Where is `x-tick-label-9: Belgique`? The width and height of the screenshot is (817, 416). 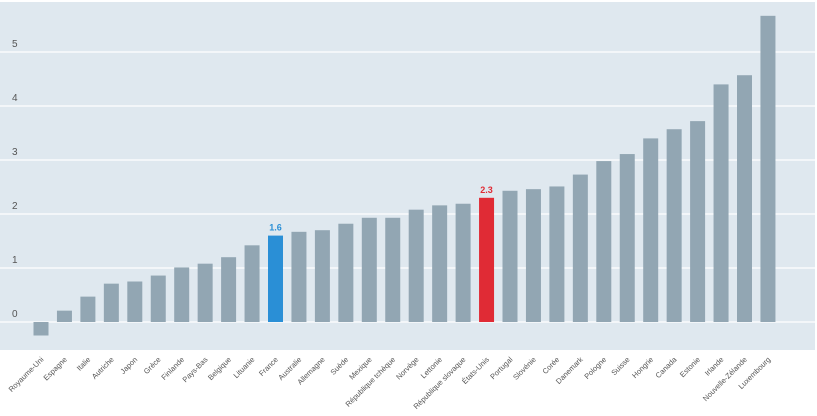 x-tick-label-9: Belgique is located at coordinates (219, 368).